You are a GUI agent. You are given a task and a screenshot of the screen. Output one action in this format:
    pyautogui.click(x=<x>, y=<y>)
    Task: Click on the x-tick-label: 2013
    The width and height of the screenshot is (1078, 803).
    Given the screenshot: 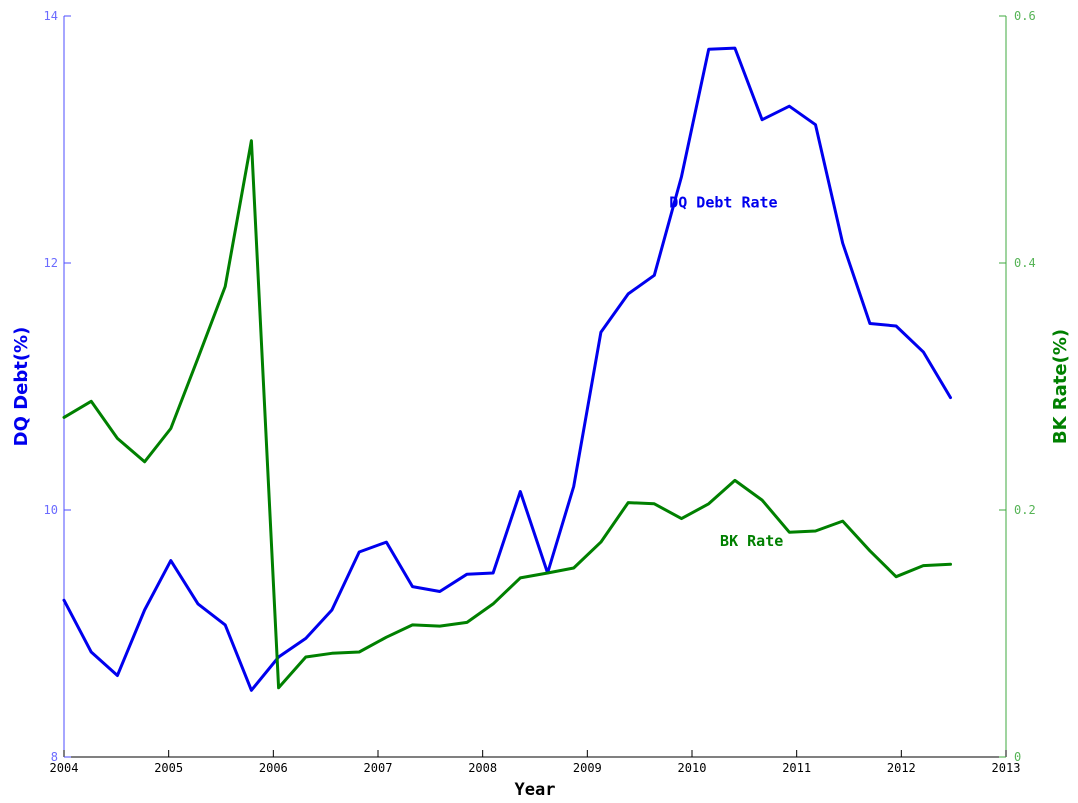 What is the action you would take?
    pyautogui.click(x=1006, y=768)
    